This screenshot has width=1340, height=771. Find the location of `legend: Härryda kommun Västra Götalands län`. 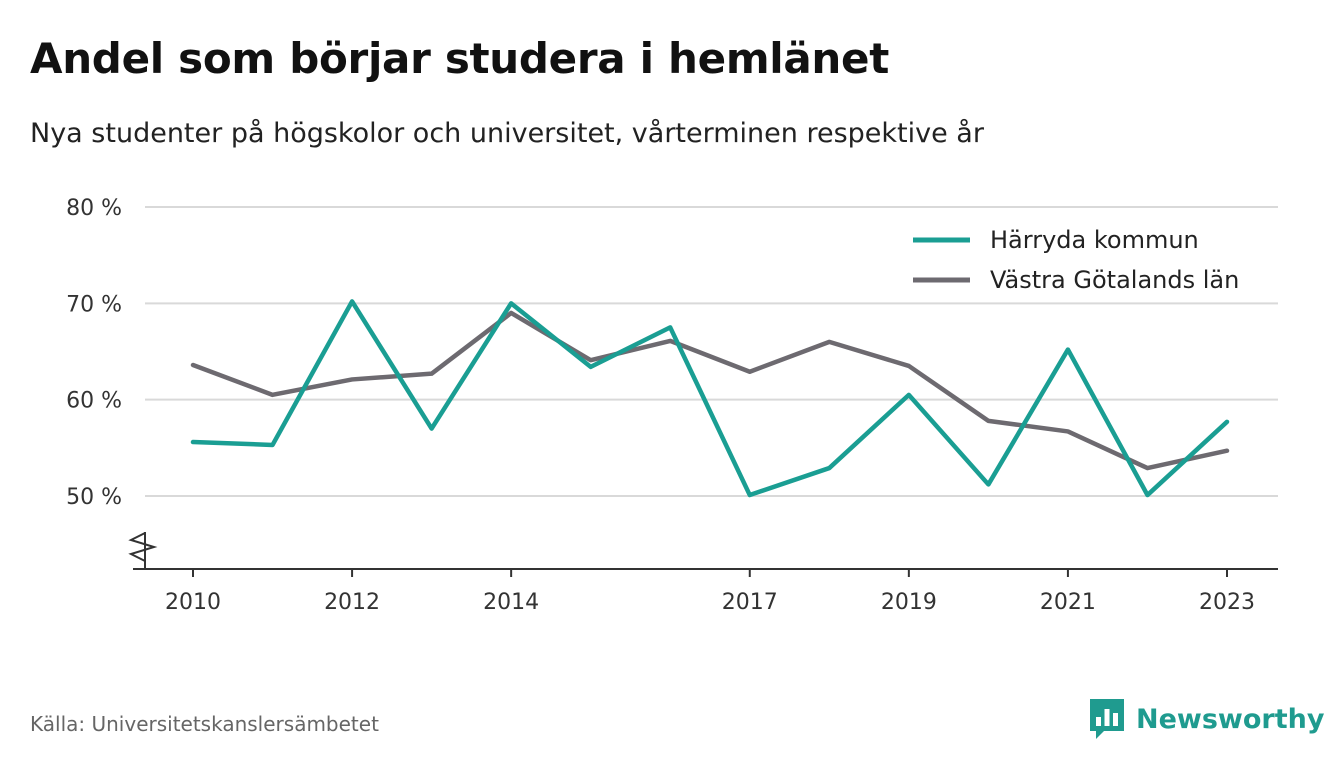

legend: Härryda kommun Västra Götalands län is located at coordinates (1089, 258).